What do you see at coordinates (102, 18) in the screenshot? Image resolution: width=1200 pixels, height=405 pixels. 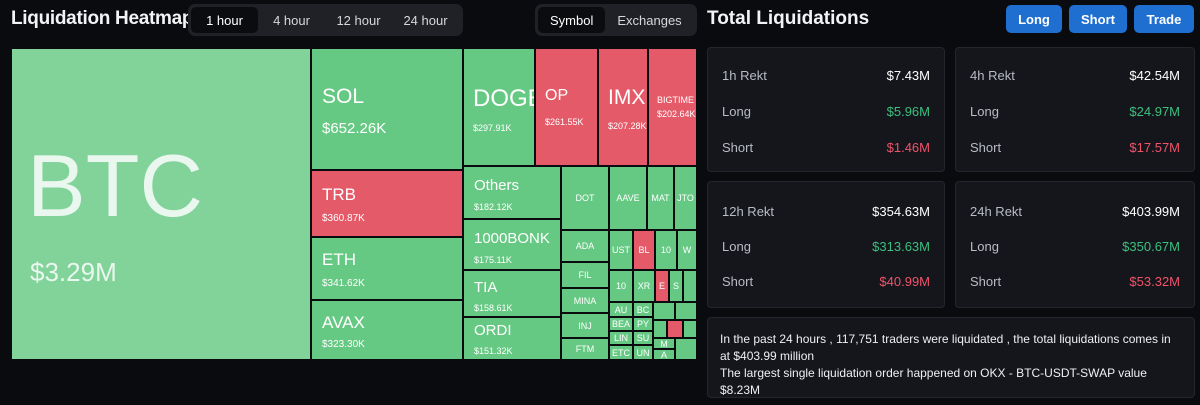 I see `page-title: Liquidation Heatmap` at bounding box center [102, 18].